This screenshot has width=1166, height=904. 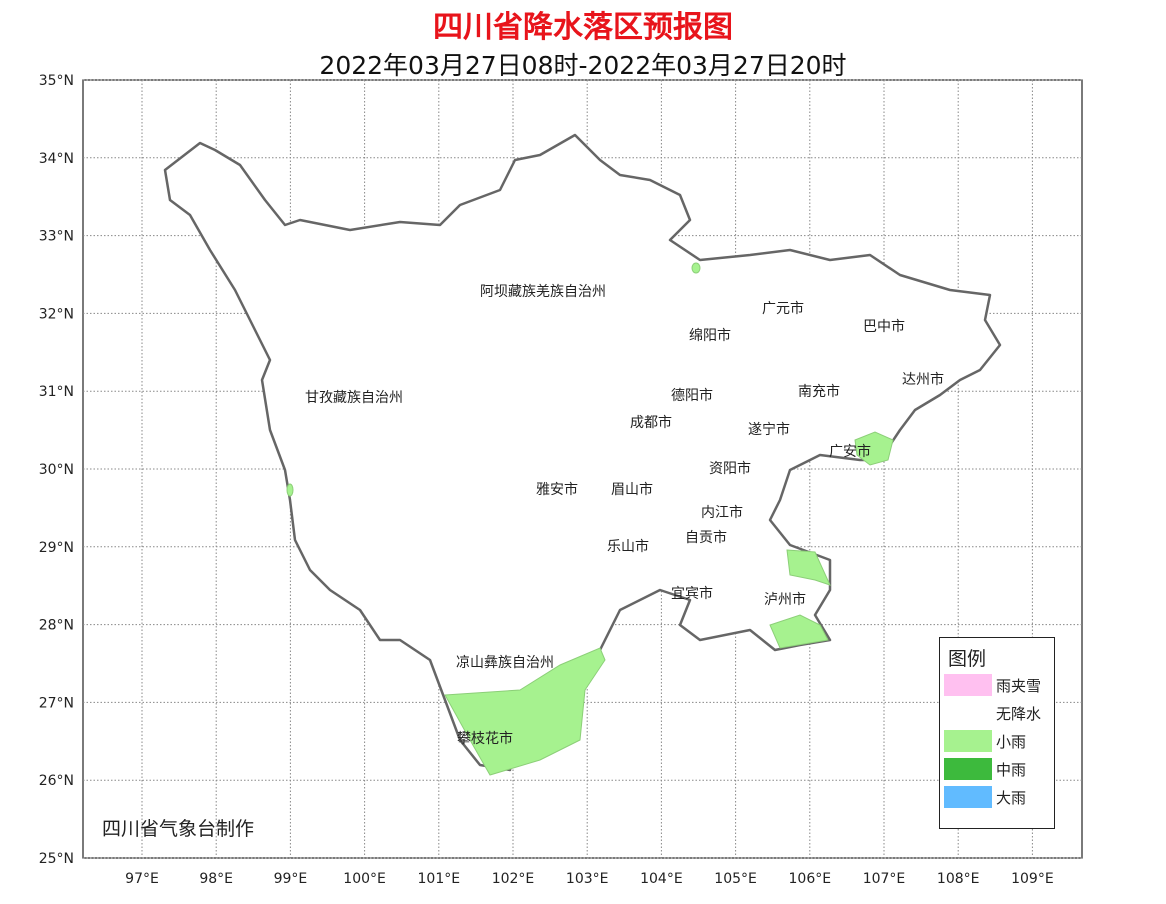 What do you see at coordinates (364, 879) in the screenshot?
I see `lon-tick-label: 100°E` at bounding box center [364, 879].